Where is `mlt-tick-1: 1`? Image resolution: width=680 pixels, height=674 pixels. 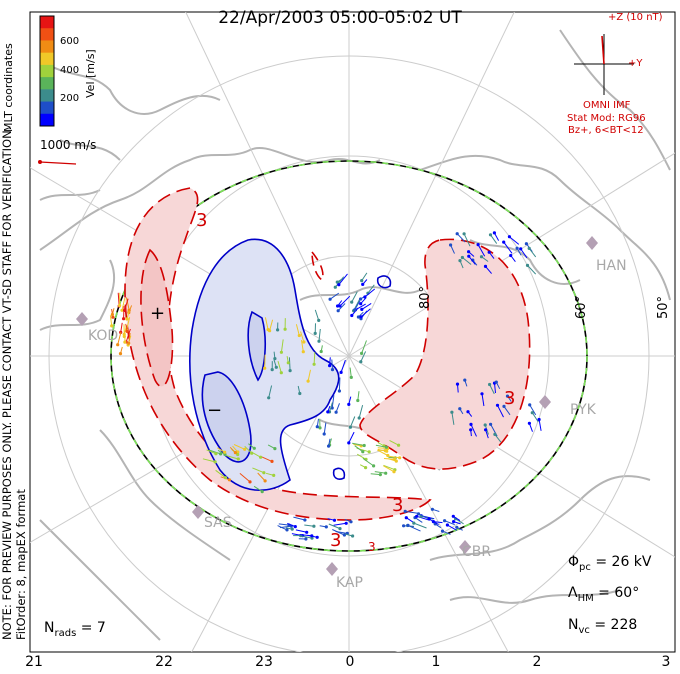
mlt-tick-1: 1 is located at coordinates (436, 662).